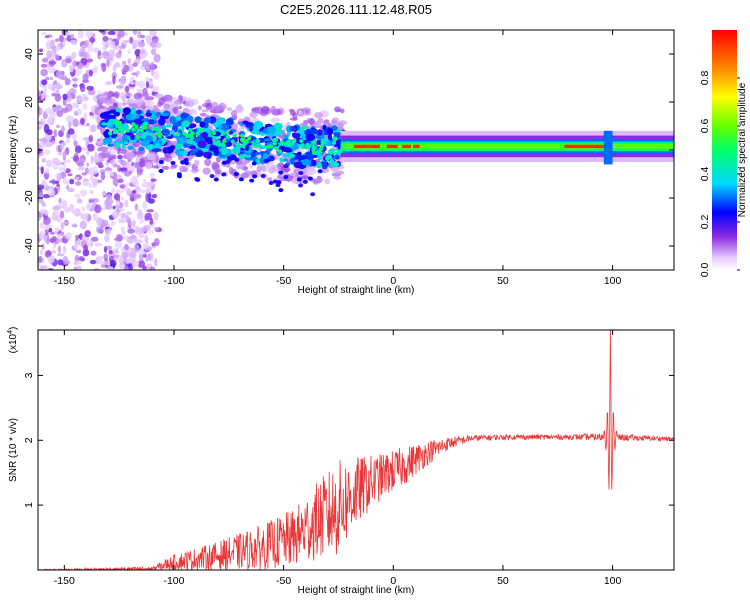  Describe the element at coordinates (29, 54) in the screenshot. I see `spectrogram-y-tick-label: 40` at that location.